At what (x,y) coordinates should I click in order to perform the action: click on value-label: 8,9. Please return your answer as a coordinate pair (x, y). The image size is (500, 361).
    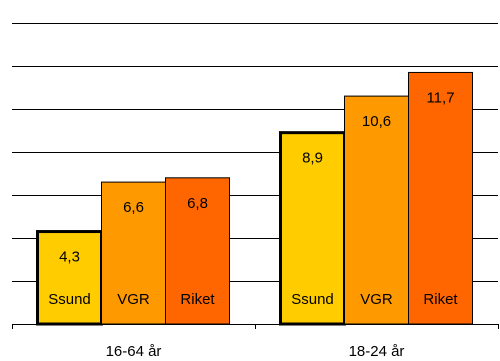
    Looking at the image, I should click on (312, 158).